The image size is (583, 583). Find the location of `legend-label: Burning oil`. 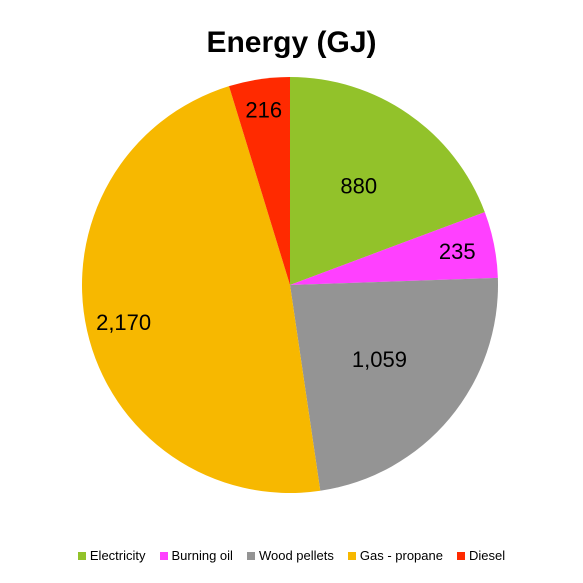

legend-label: Burning oil is located at coordinates (202, 555).